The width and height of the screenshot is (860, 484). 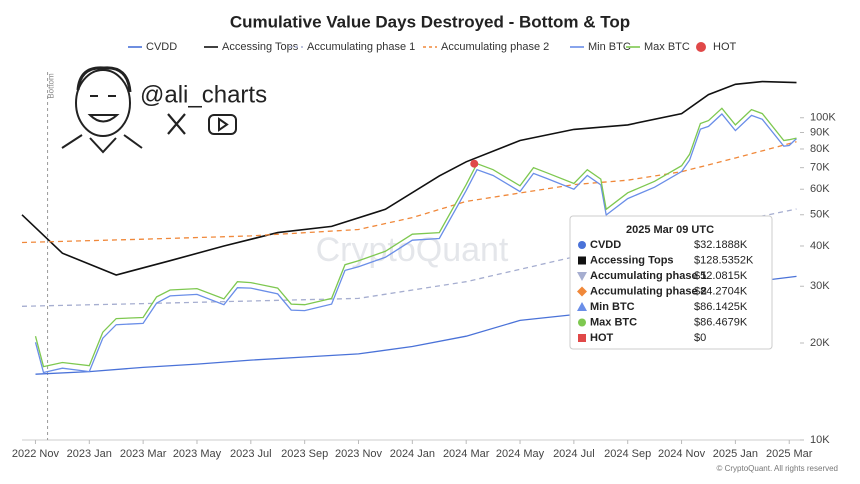 I want to click on y-tick-label: 20K, so click(x=820, y=343).